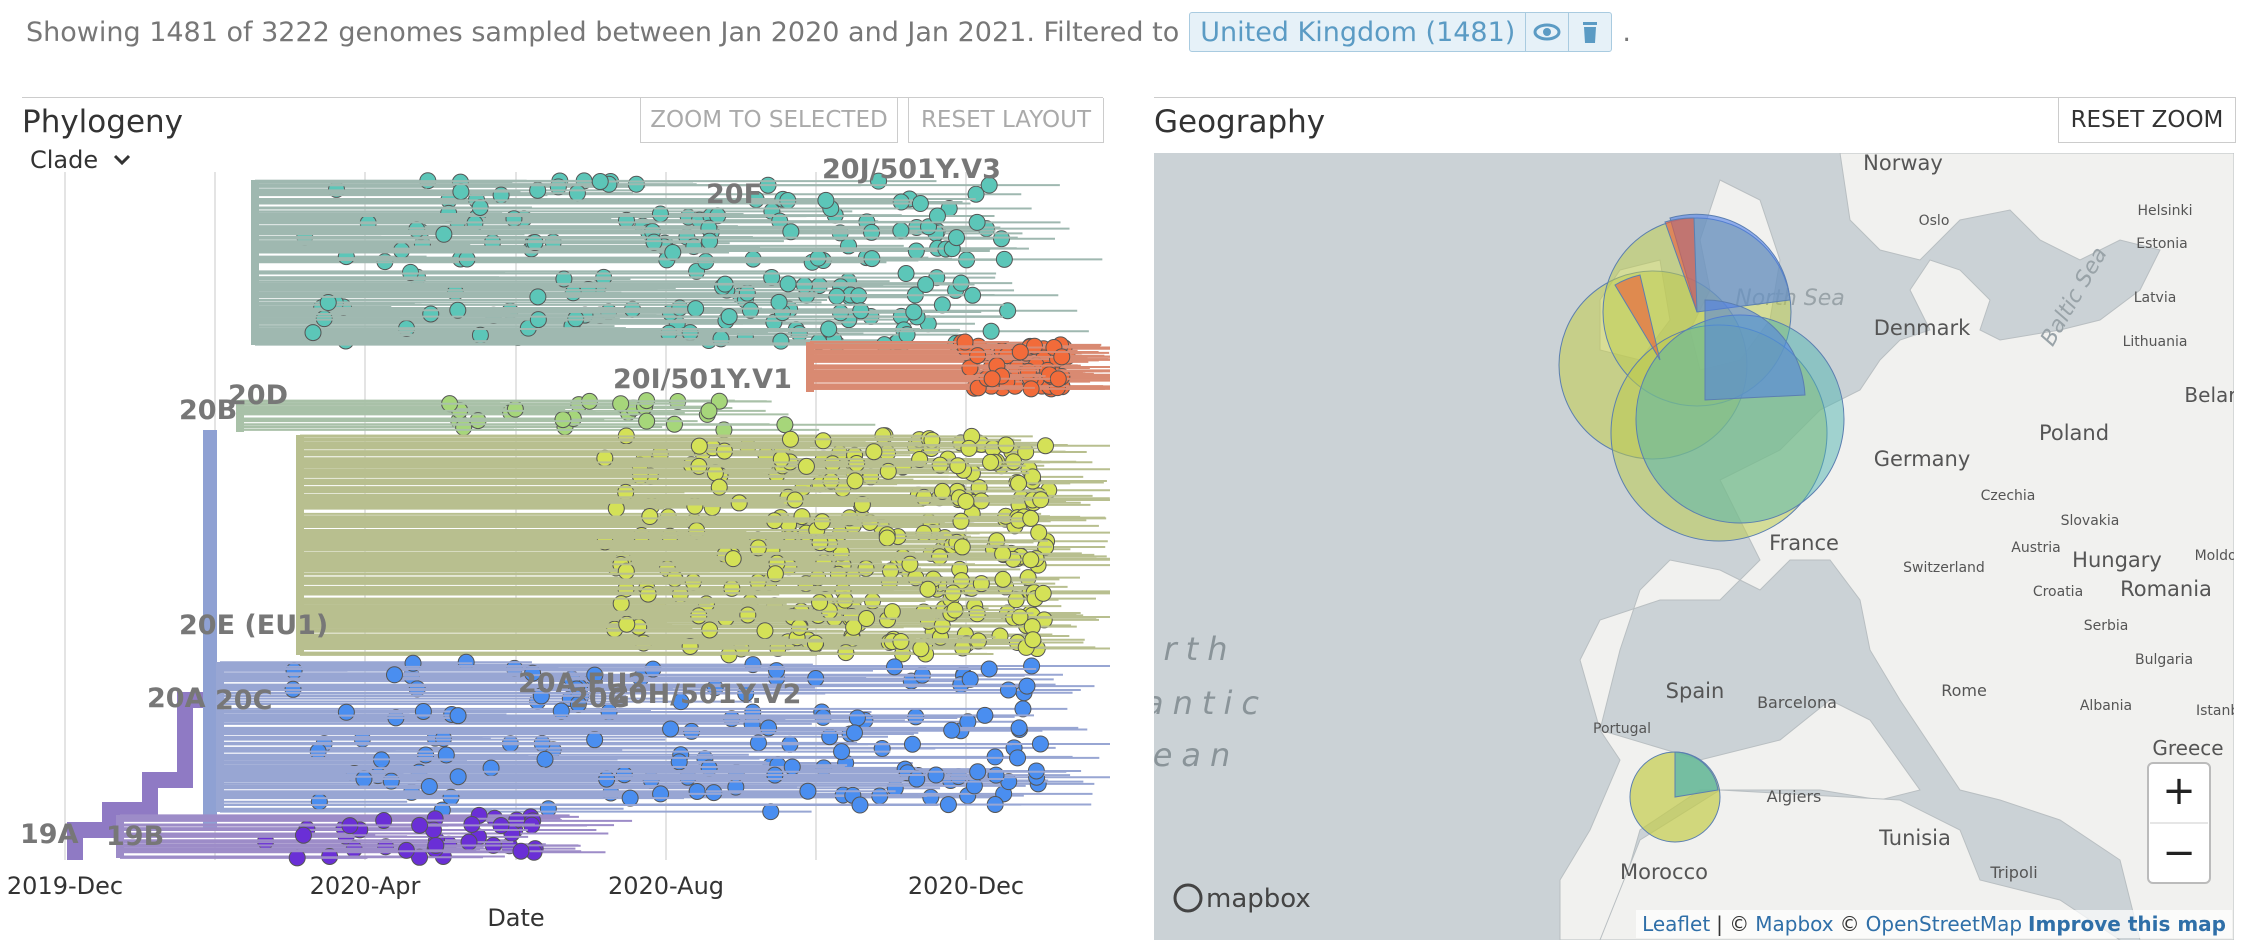 This screenshot has width=2252, height=952. Describe the element at coordinates (65, 886) in the screenshot. I see `x-tick-label: 2019-Dec` at that location.